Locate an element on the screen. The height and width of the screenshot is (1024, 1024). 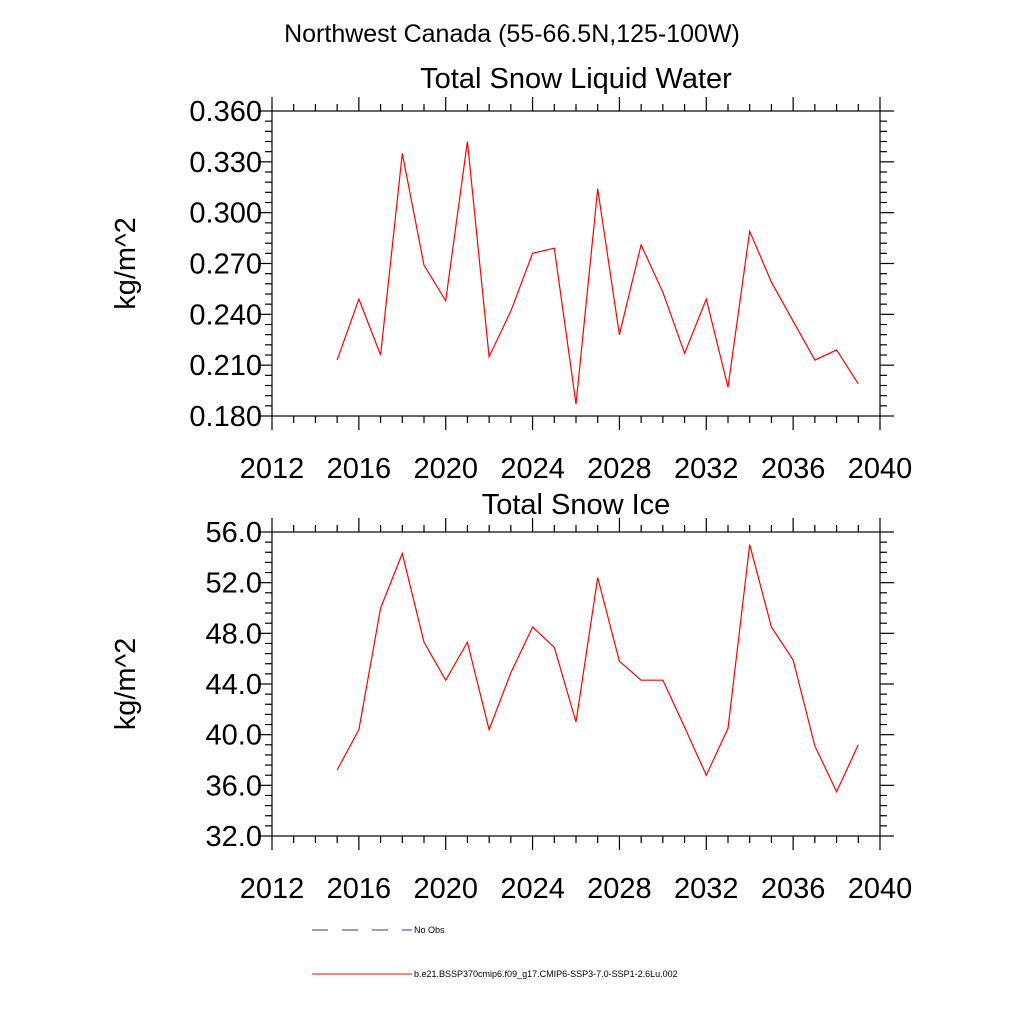
y-tick-label: 56.0 is located at coordinates (234, 533).